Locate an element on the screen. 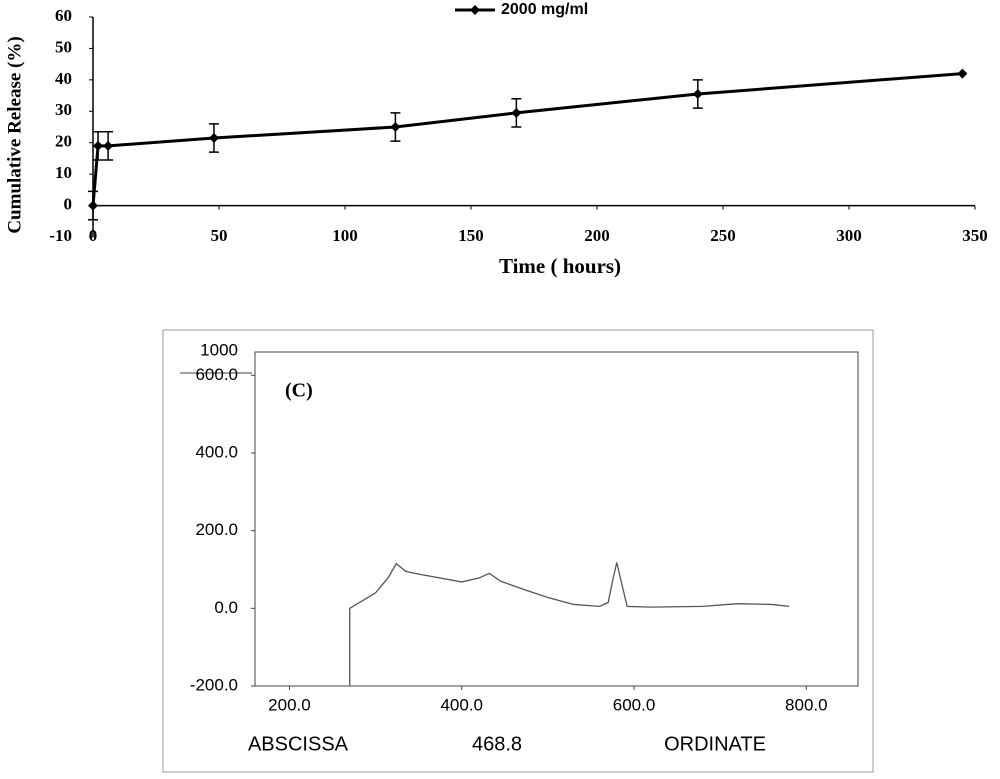 This screenshot has width=1000, height=779. series-line is located at coordinates (527, 139).